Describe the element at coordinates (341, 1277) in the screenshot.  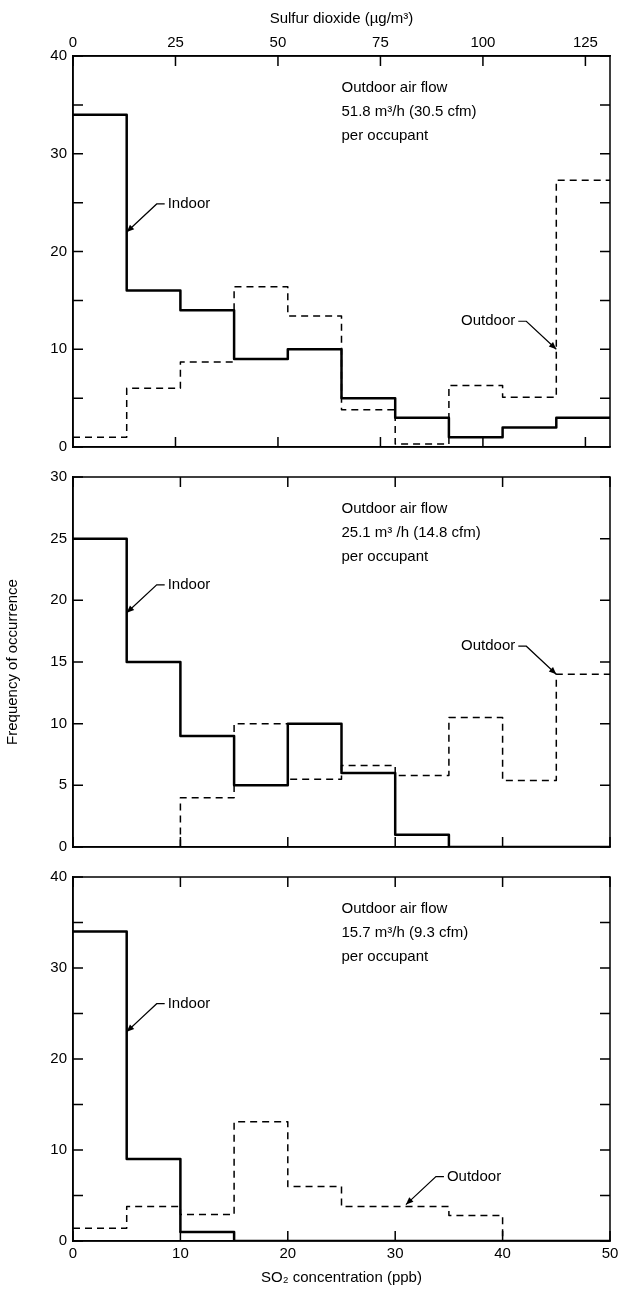
I see `x-axis-title: SO₂ concentration (ppb)` at that location.